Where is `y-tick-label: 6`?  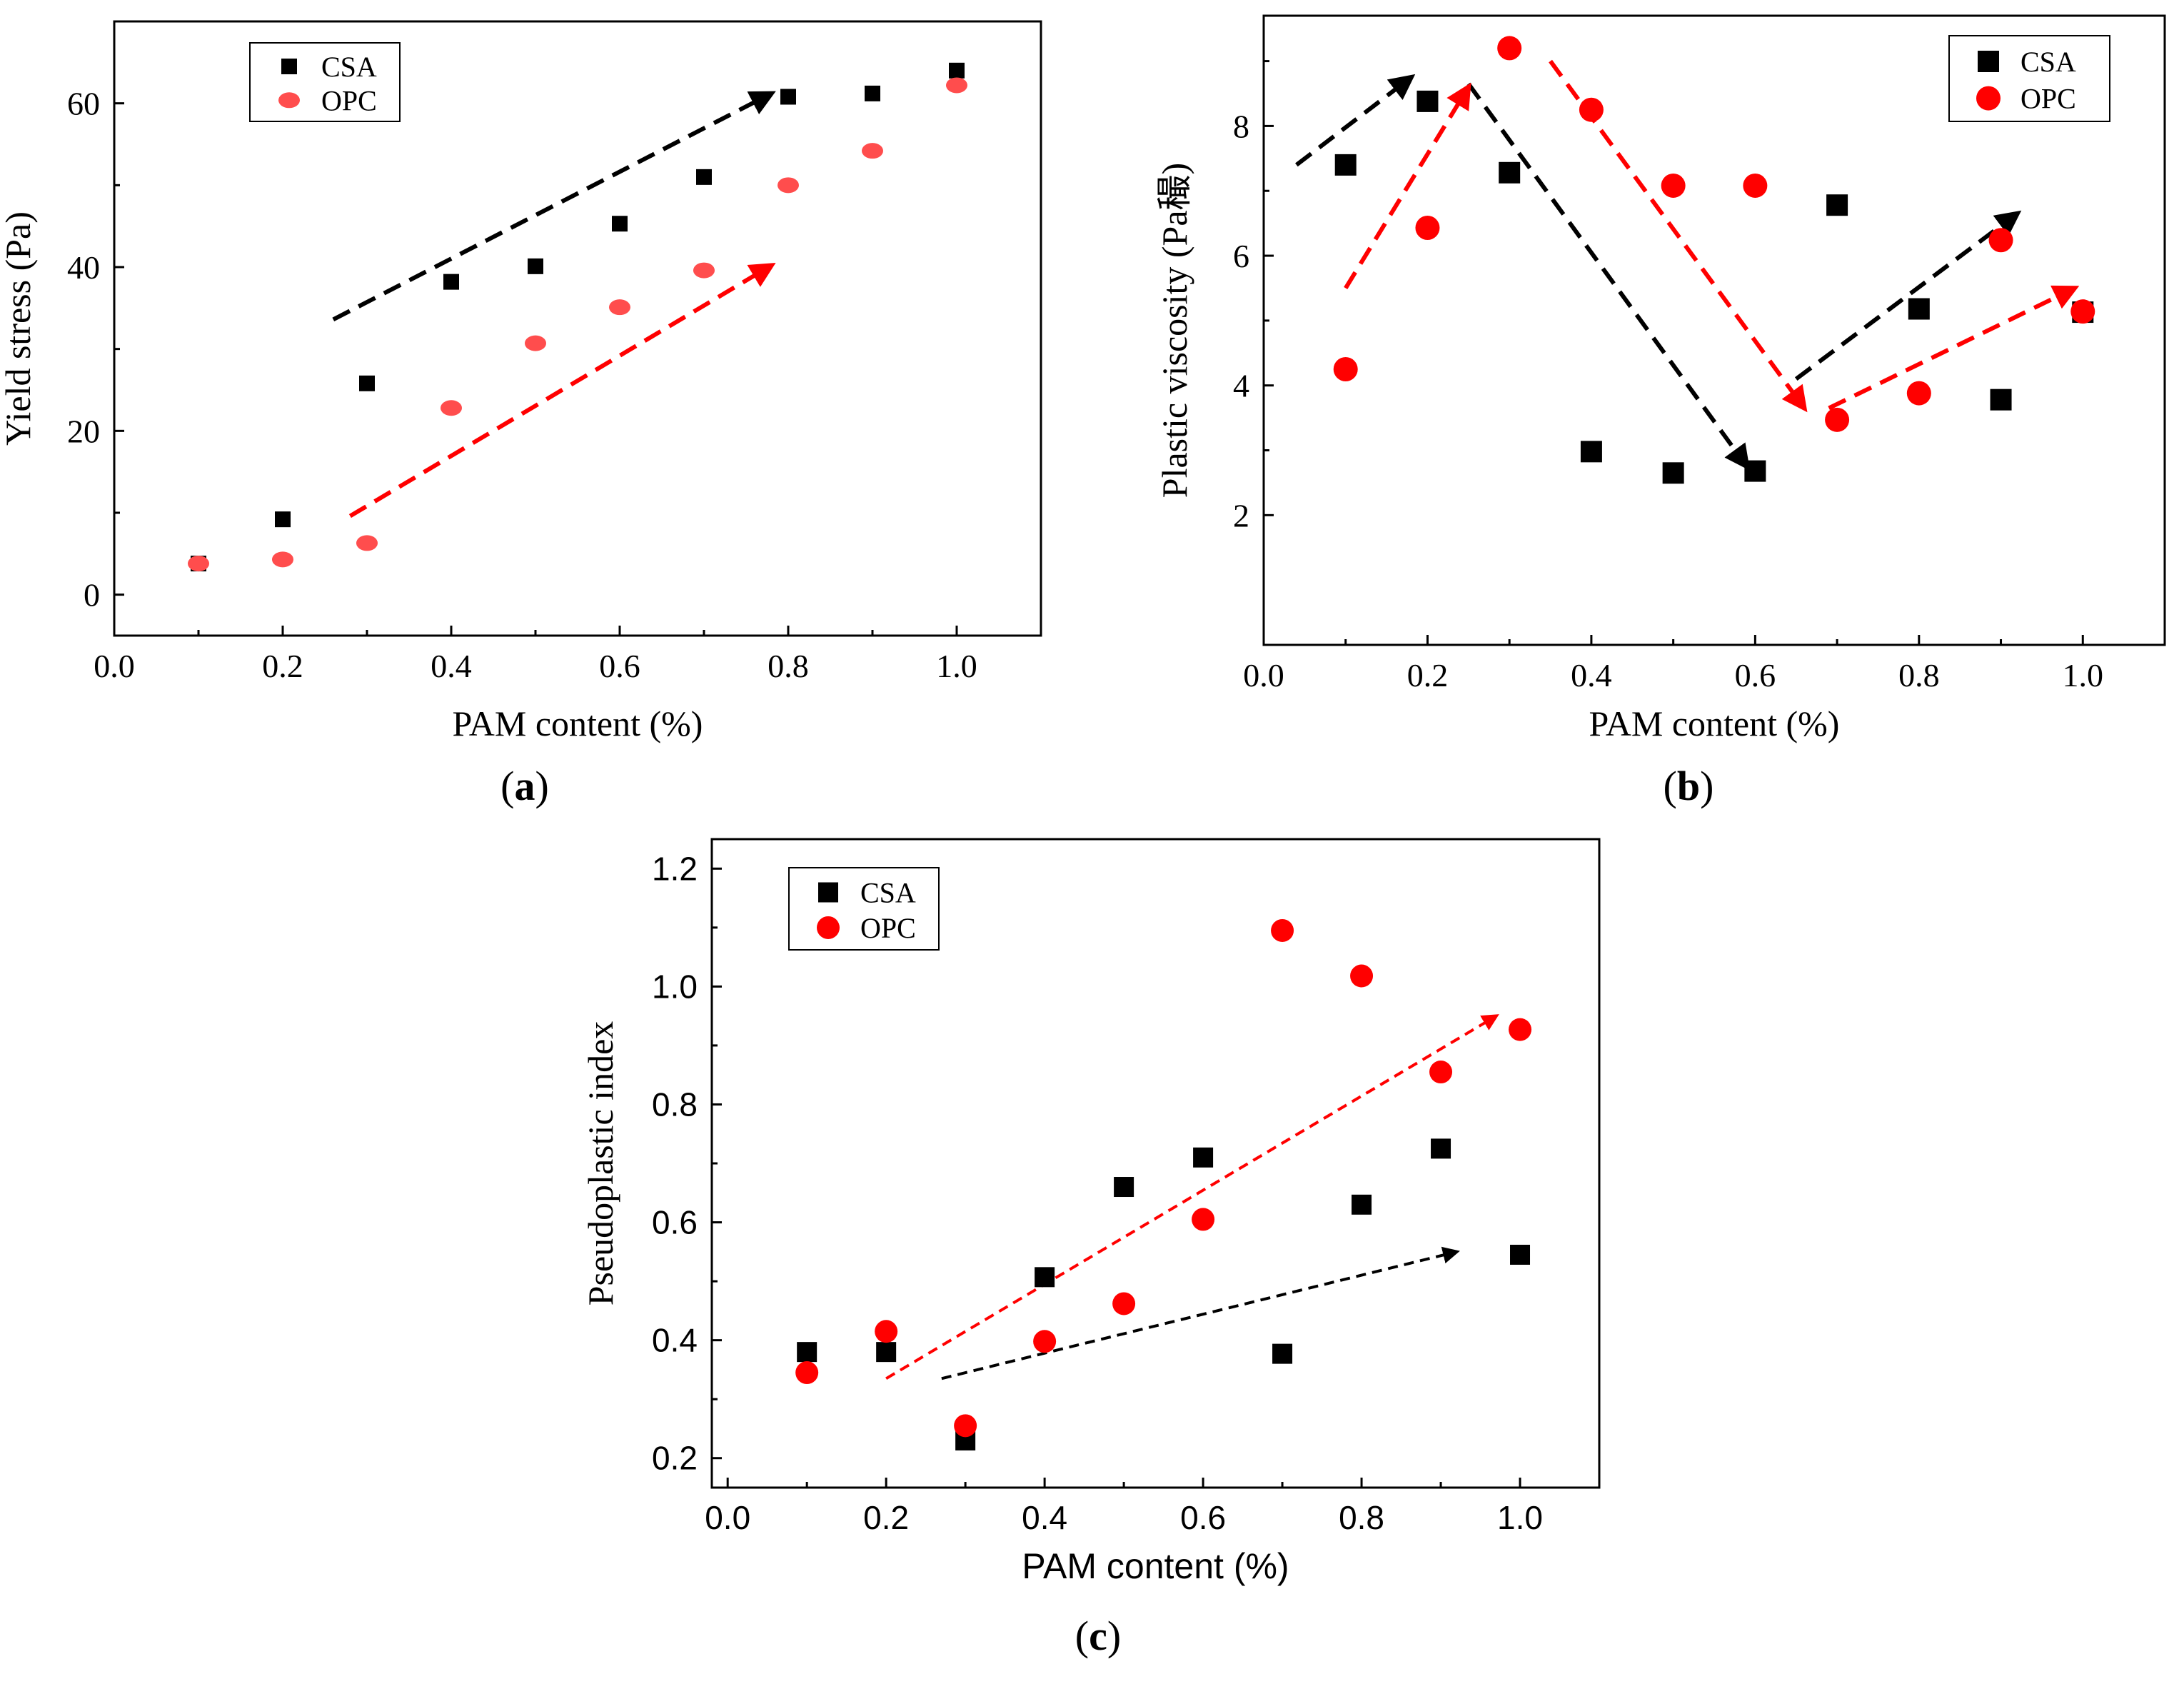
y-tick-label: 6 is located at coordinates (1241, 256).